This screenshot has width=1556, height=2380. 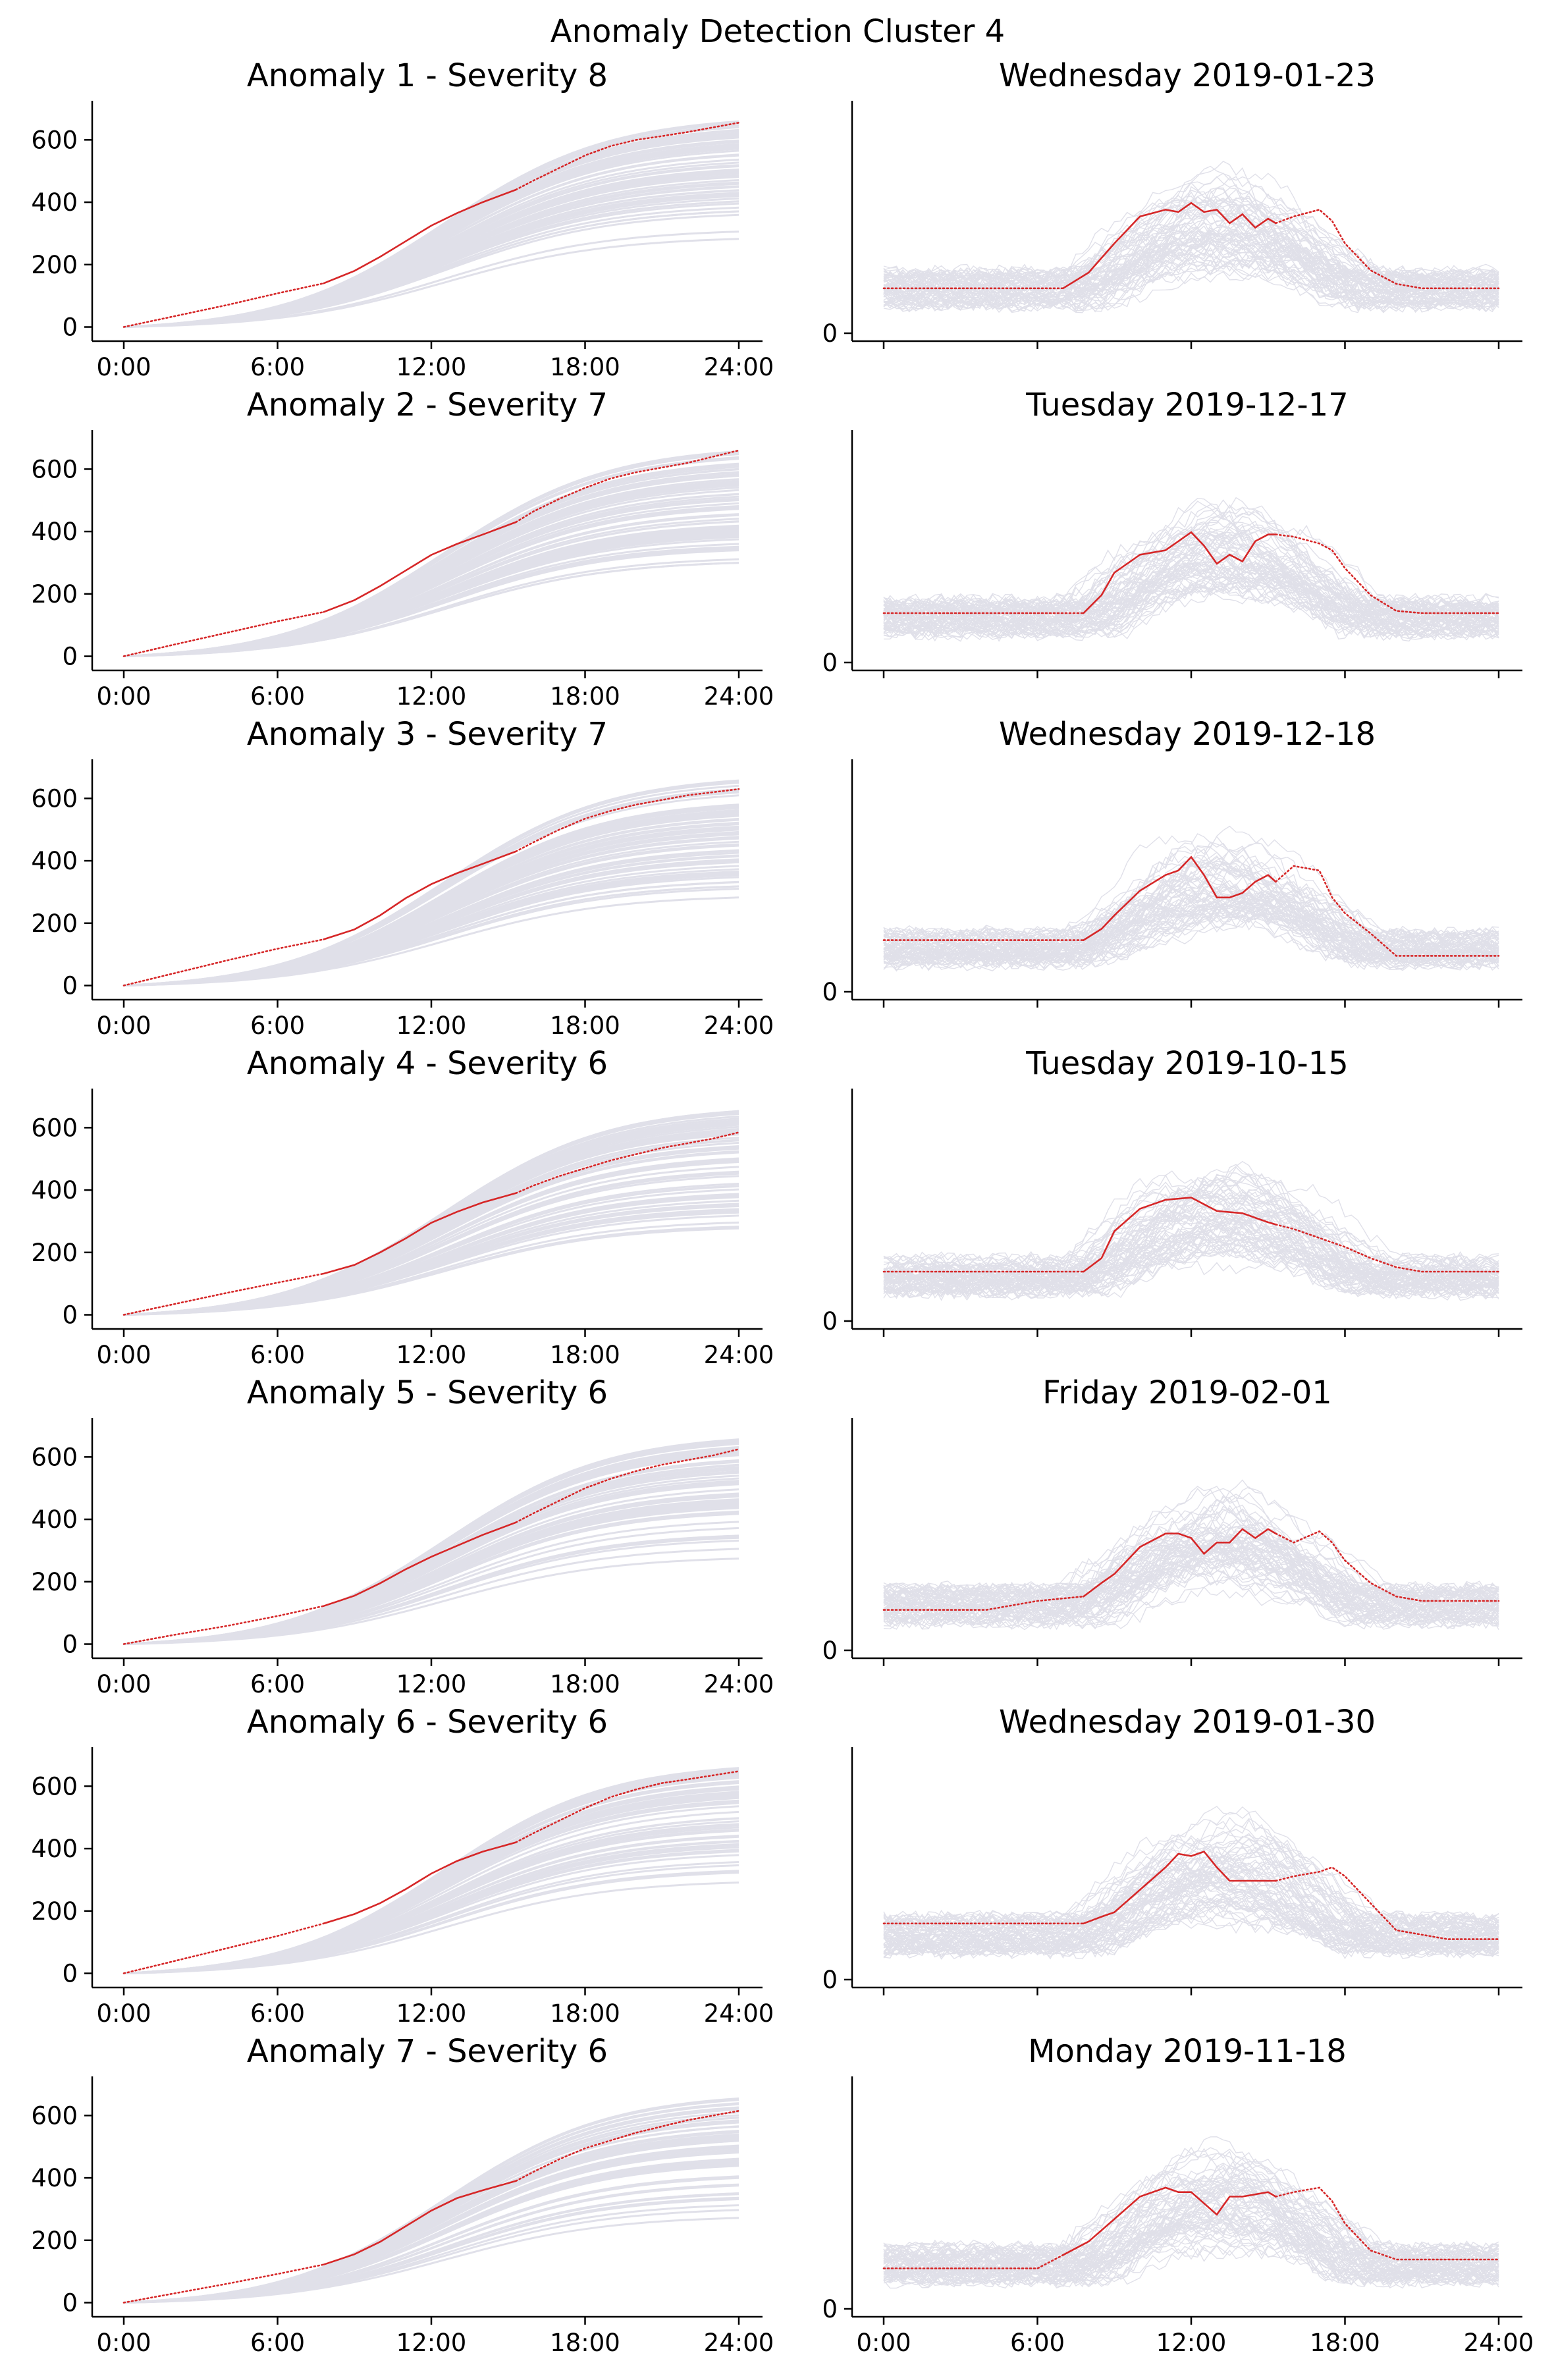 I want to click on chart-panel: Wednesday 2019-12-18 0, so click(x=1172, y=862).